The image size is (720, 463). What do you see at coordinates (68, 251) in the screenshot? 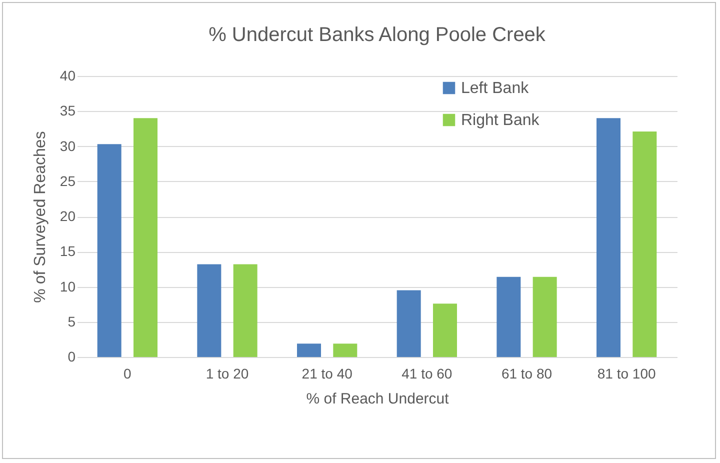
I see `y-tick-label: 15` at bounding box center [68, 251].